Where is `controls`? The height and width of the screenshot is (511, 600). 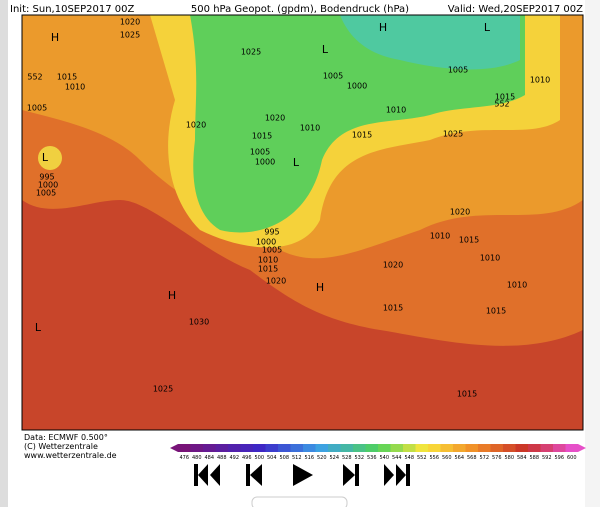
controls is located at coordinates (302, 475).